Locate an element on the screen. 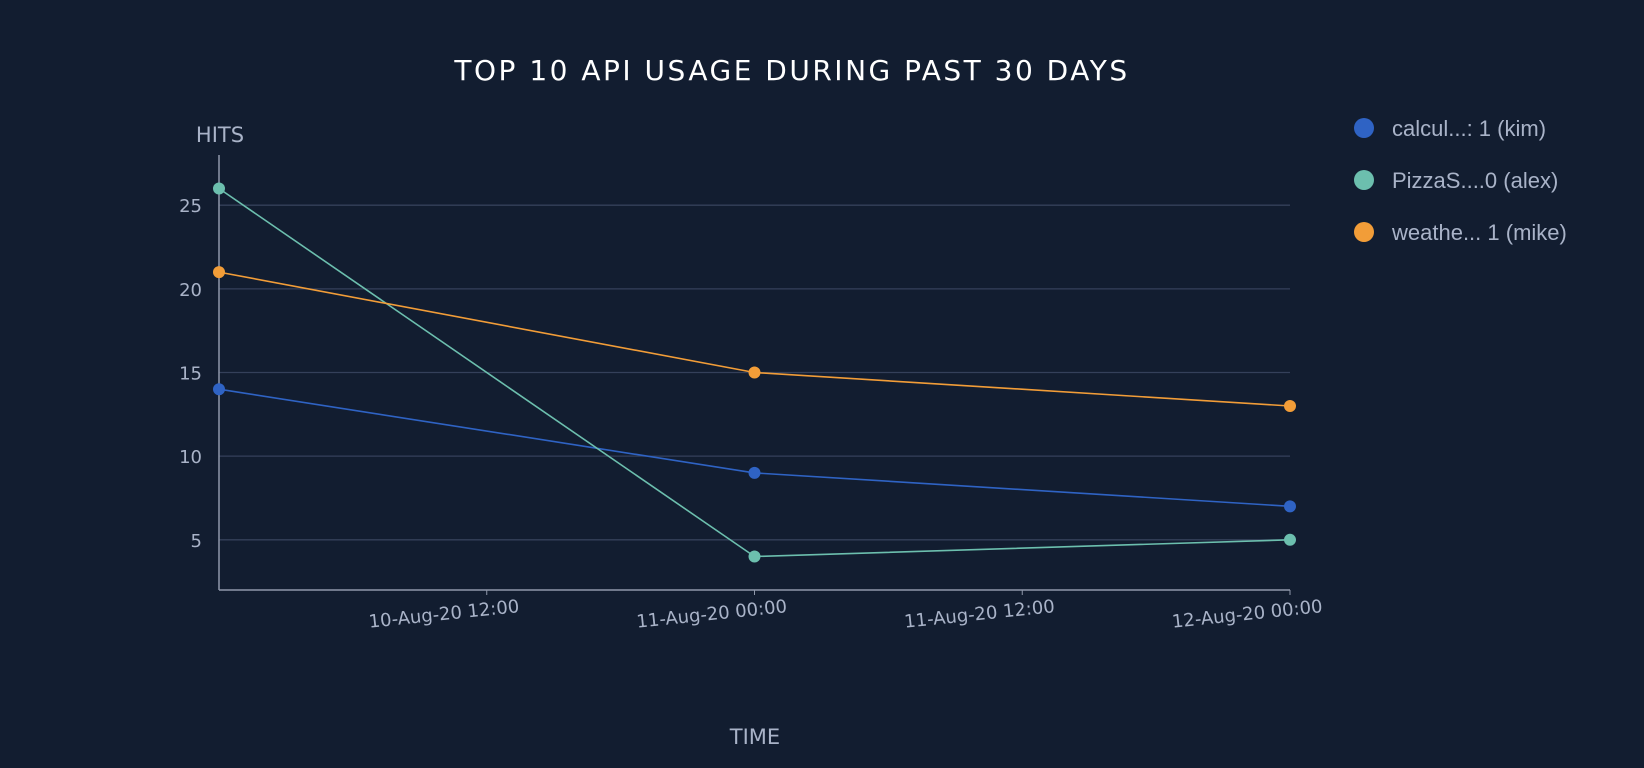 This screenshot has height=768, width=1644. y-tick-label: 20 is located at coordinates (190, 290).